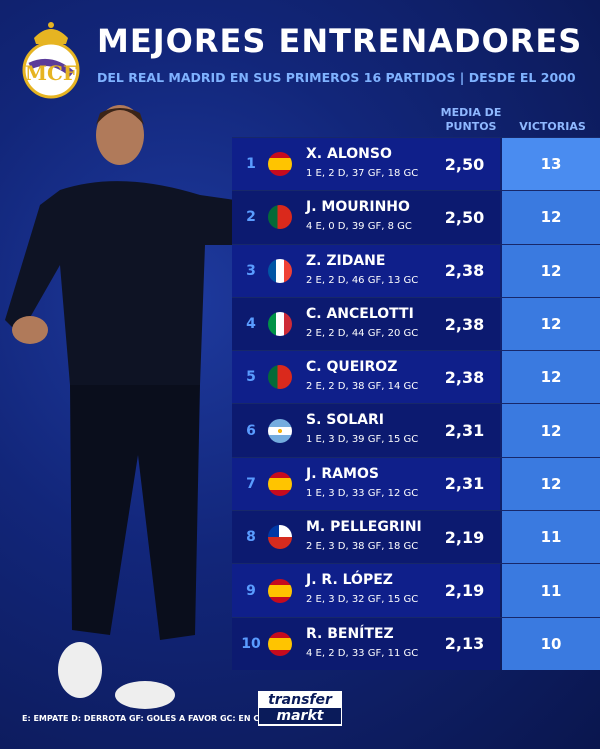 This screenshot has height=749, width=600. What do you see at coordinates (362, 280) in the screenshot?
I see `coach-stats: 2 E, 2 D, 46 GF, 13 GC` at bounding box center [362, 280].